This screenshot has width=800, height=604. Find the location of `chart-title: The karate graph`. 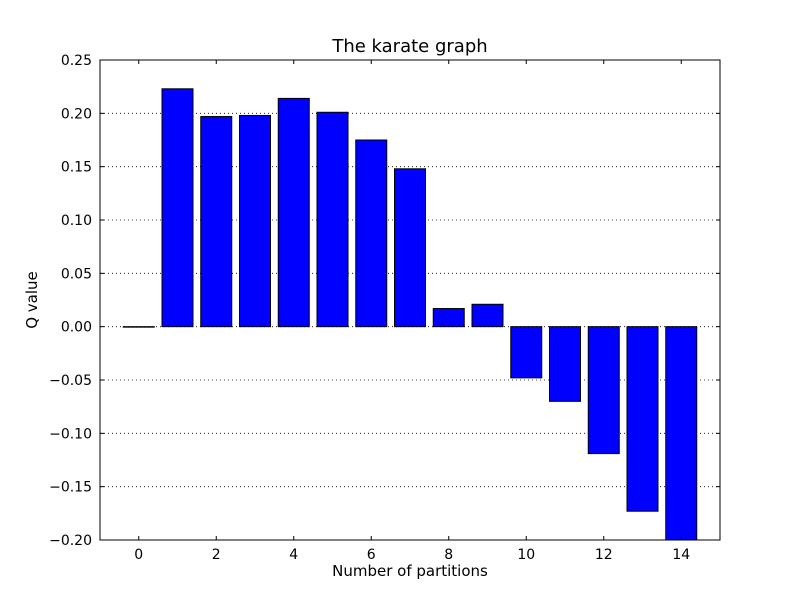

chart-title: The karate graph is located at coordinates (409, 46).